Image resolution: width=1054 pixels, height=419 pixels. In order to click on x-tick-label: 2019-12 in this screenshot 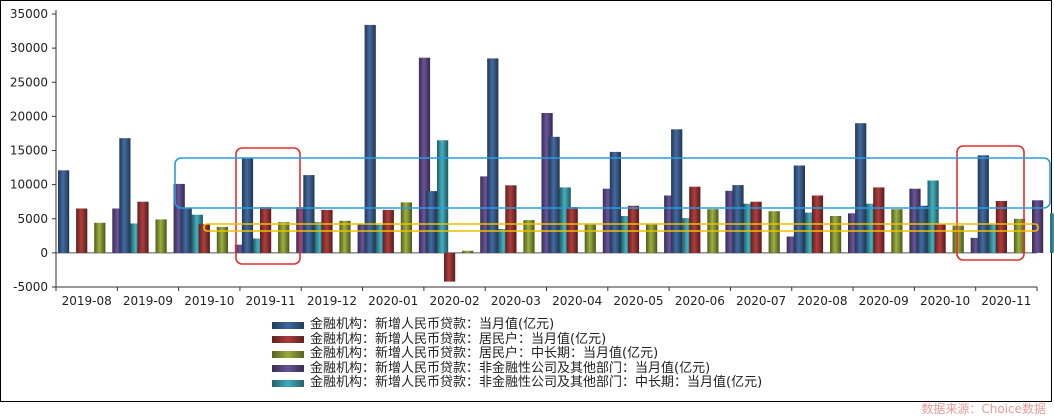, I will do `click(332, 301)`.